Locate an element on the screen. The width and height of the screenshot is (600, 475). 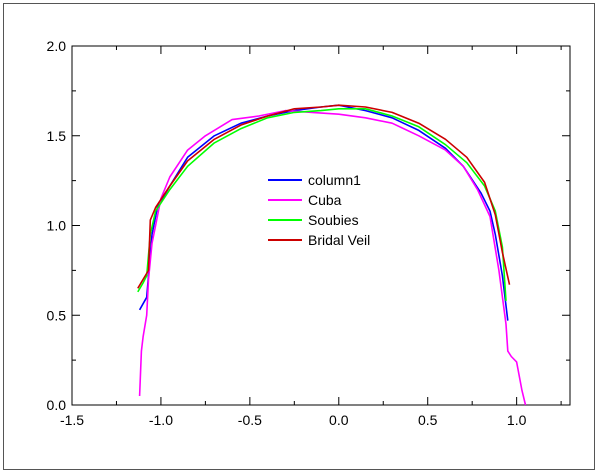
y-tick-label: 0.0 is located at coordinates (57, 405).